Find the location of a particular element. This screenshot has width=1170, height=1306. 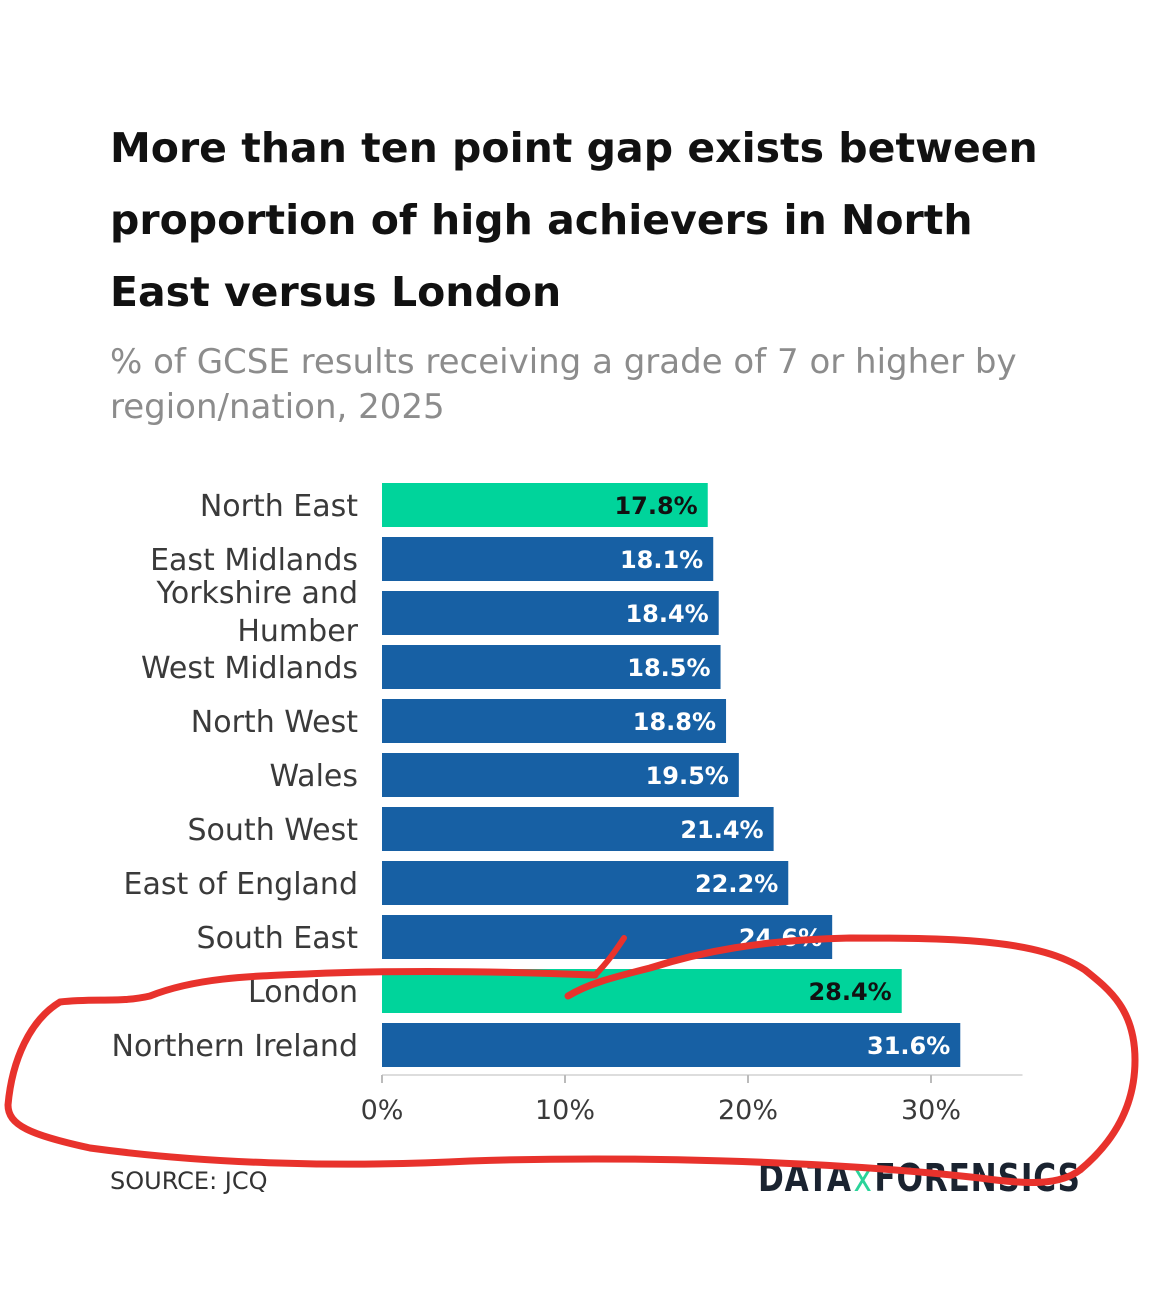

value-label-9: 28.4% is located at coordinates (849, 992).